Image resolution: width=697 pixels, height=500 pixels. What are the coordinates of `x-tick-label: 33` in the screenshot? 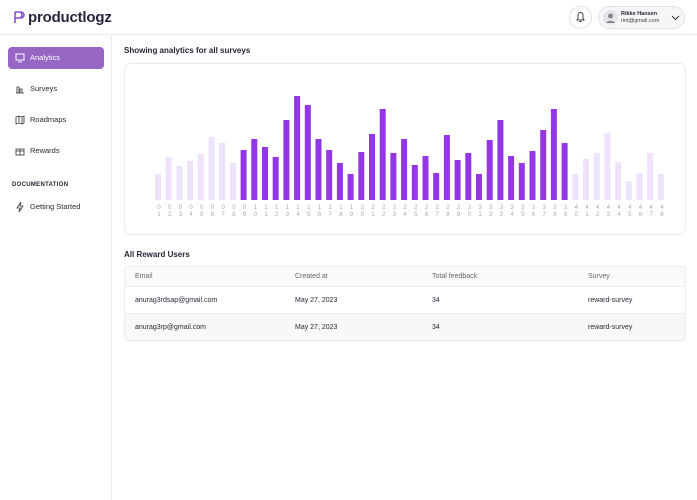 It's located at (501, 212).